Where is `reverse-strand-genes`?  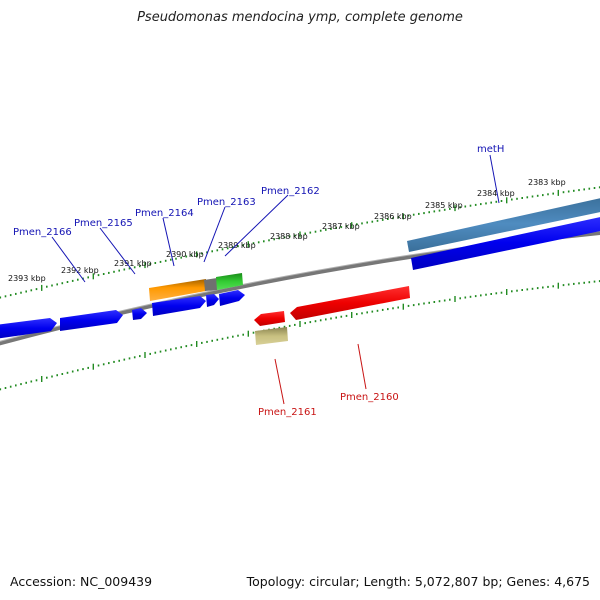 reverse-strand-genes is located at coordinates (332, 315).